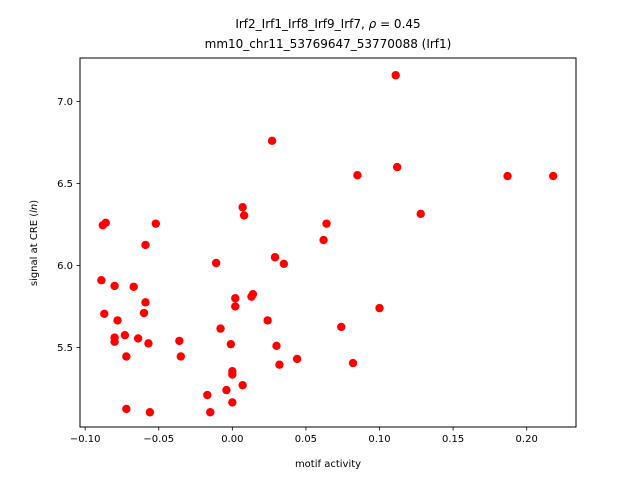 This screenshot has height=480, width=640. I want to click on y-axis-label-prefix: signal at CRE (, so click(34, 249).